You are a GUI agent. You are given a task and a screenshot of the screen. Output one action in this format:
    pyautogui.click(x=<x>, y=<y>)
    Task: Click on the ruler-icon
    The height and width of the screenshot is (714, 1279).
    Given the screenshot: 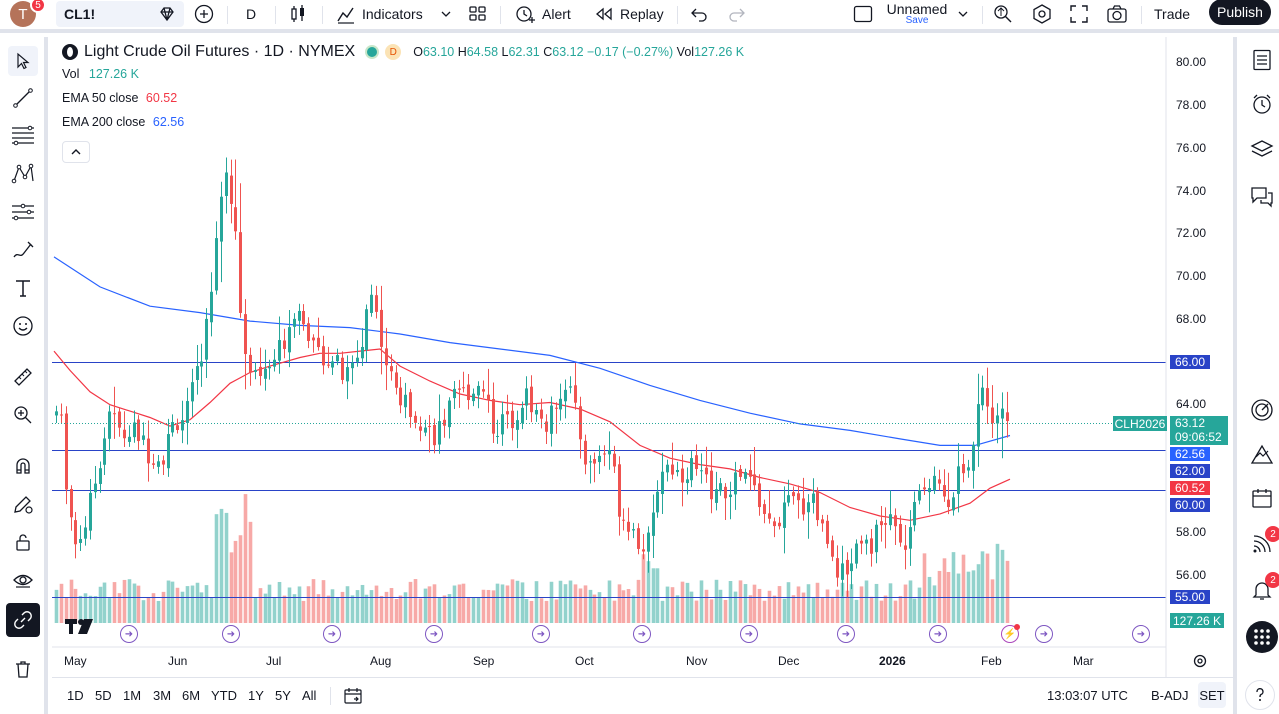 What is the action you would take?
    pyautogui.click(x=23, y=377)
    